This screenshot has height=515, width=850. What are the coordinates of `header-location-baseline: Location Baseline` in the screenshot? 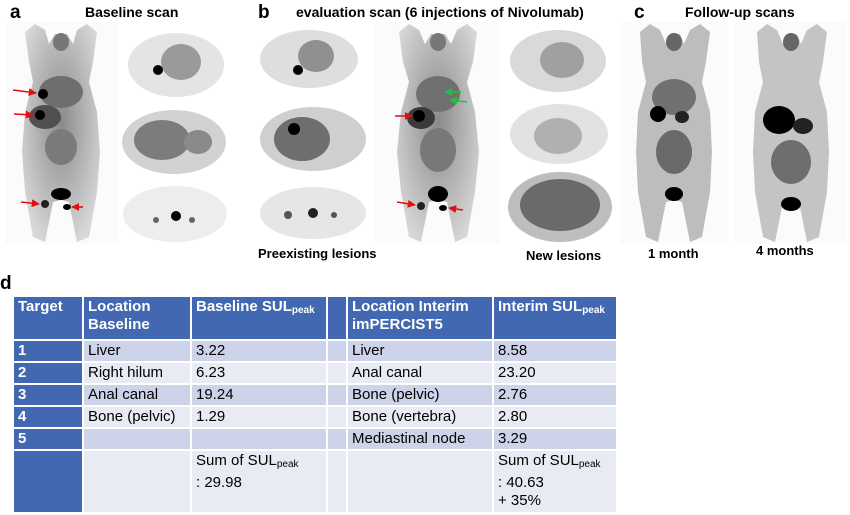 It's located at (137, 318).